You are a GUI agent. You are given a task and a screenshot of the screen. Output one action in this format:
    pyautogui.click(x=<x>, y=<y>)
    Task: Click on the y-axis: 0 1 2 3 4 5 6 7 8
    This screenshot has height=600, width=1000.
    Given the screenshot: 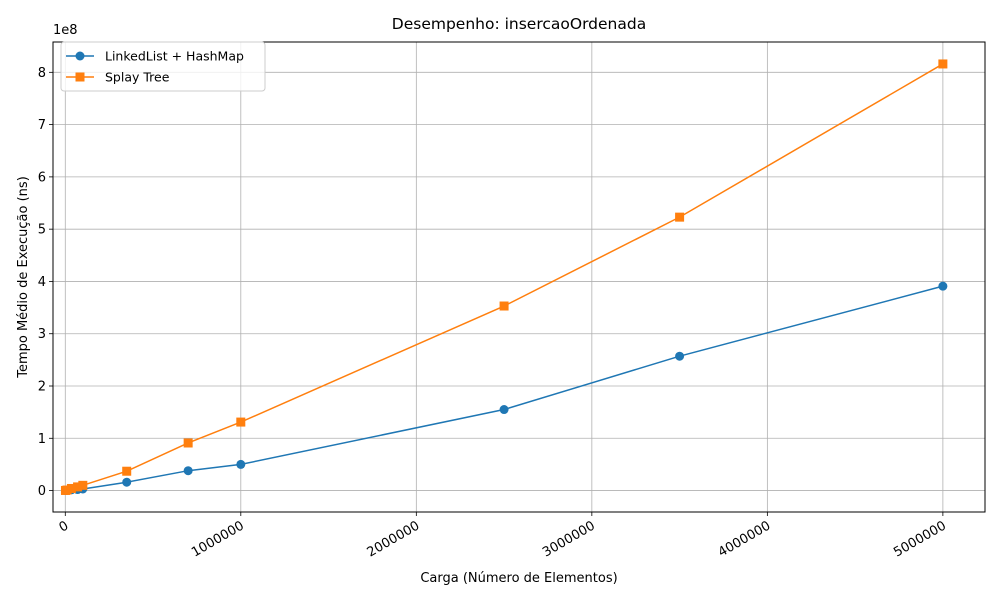 What is the action you would take?
    pyautogui.click(x=45, y=282)
    